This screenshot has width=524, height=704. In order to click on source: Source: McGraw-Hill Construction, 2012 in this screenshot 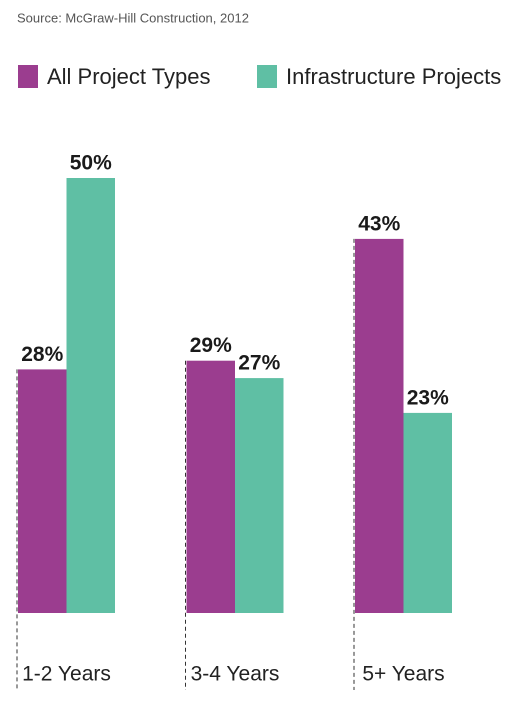, I will do `click(133, 17)`.